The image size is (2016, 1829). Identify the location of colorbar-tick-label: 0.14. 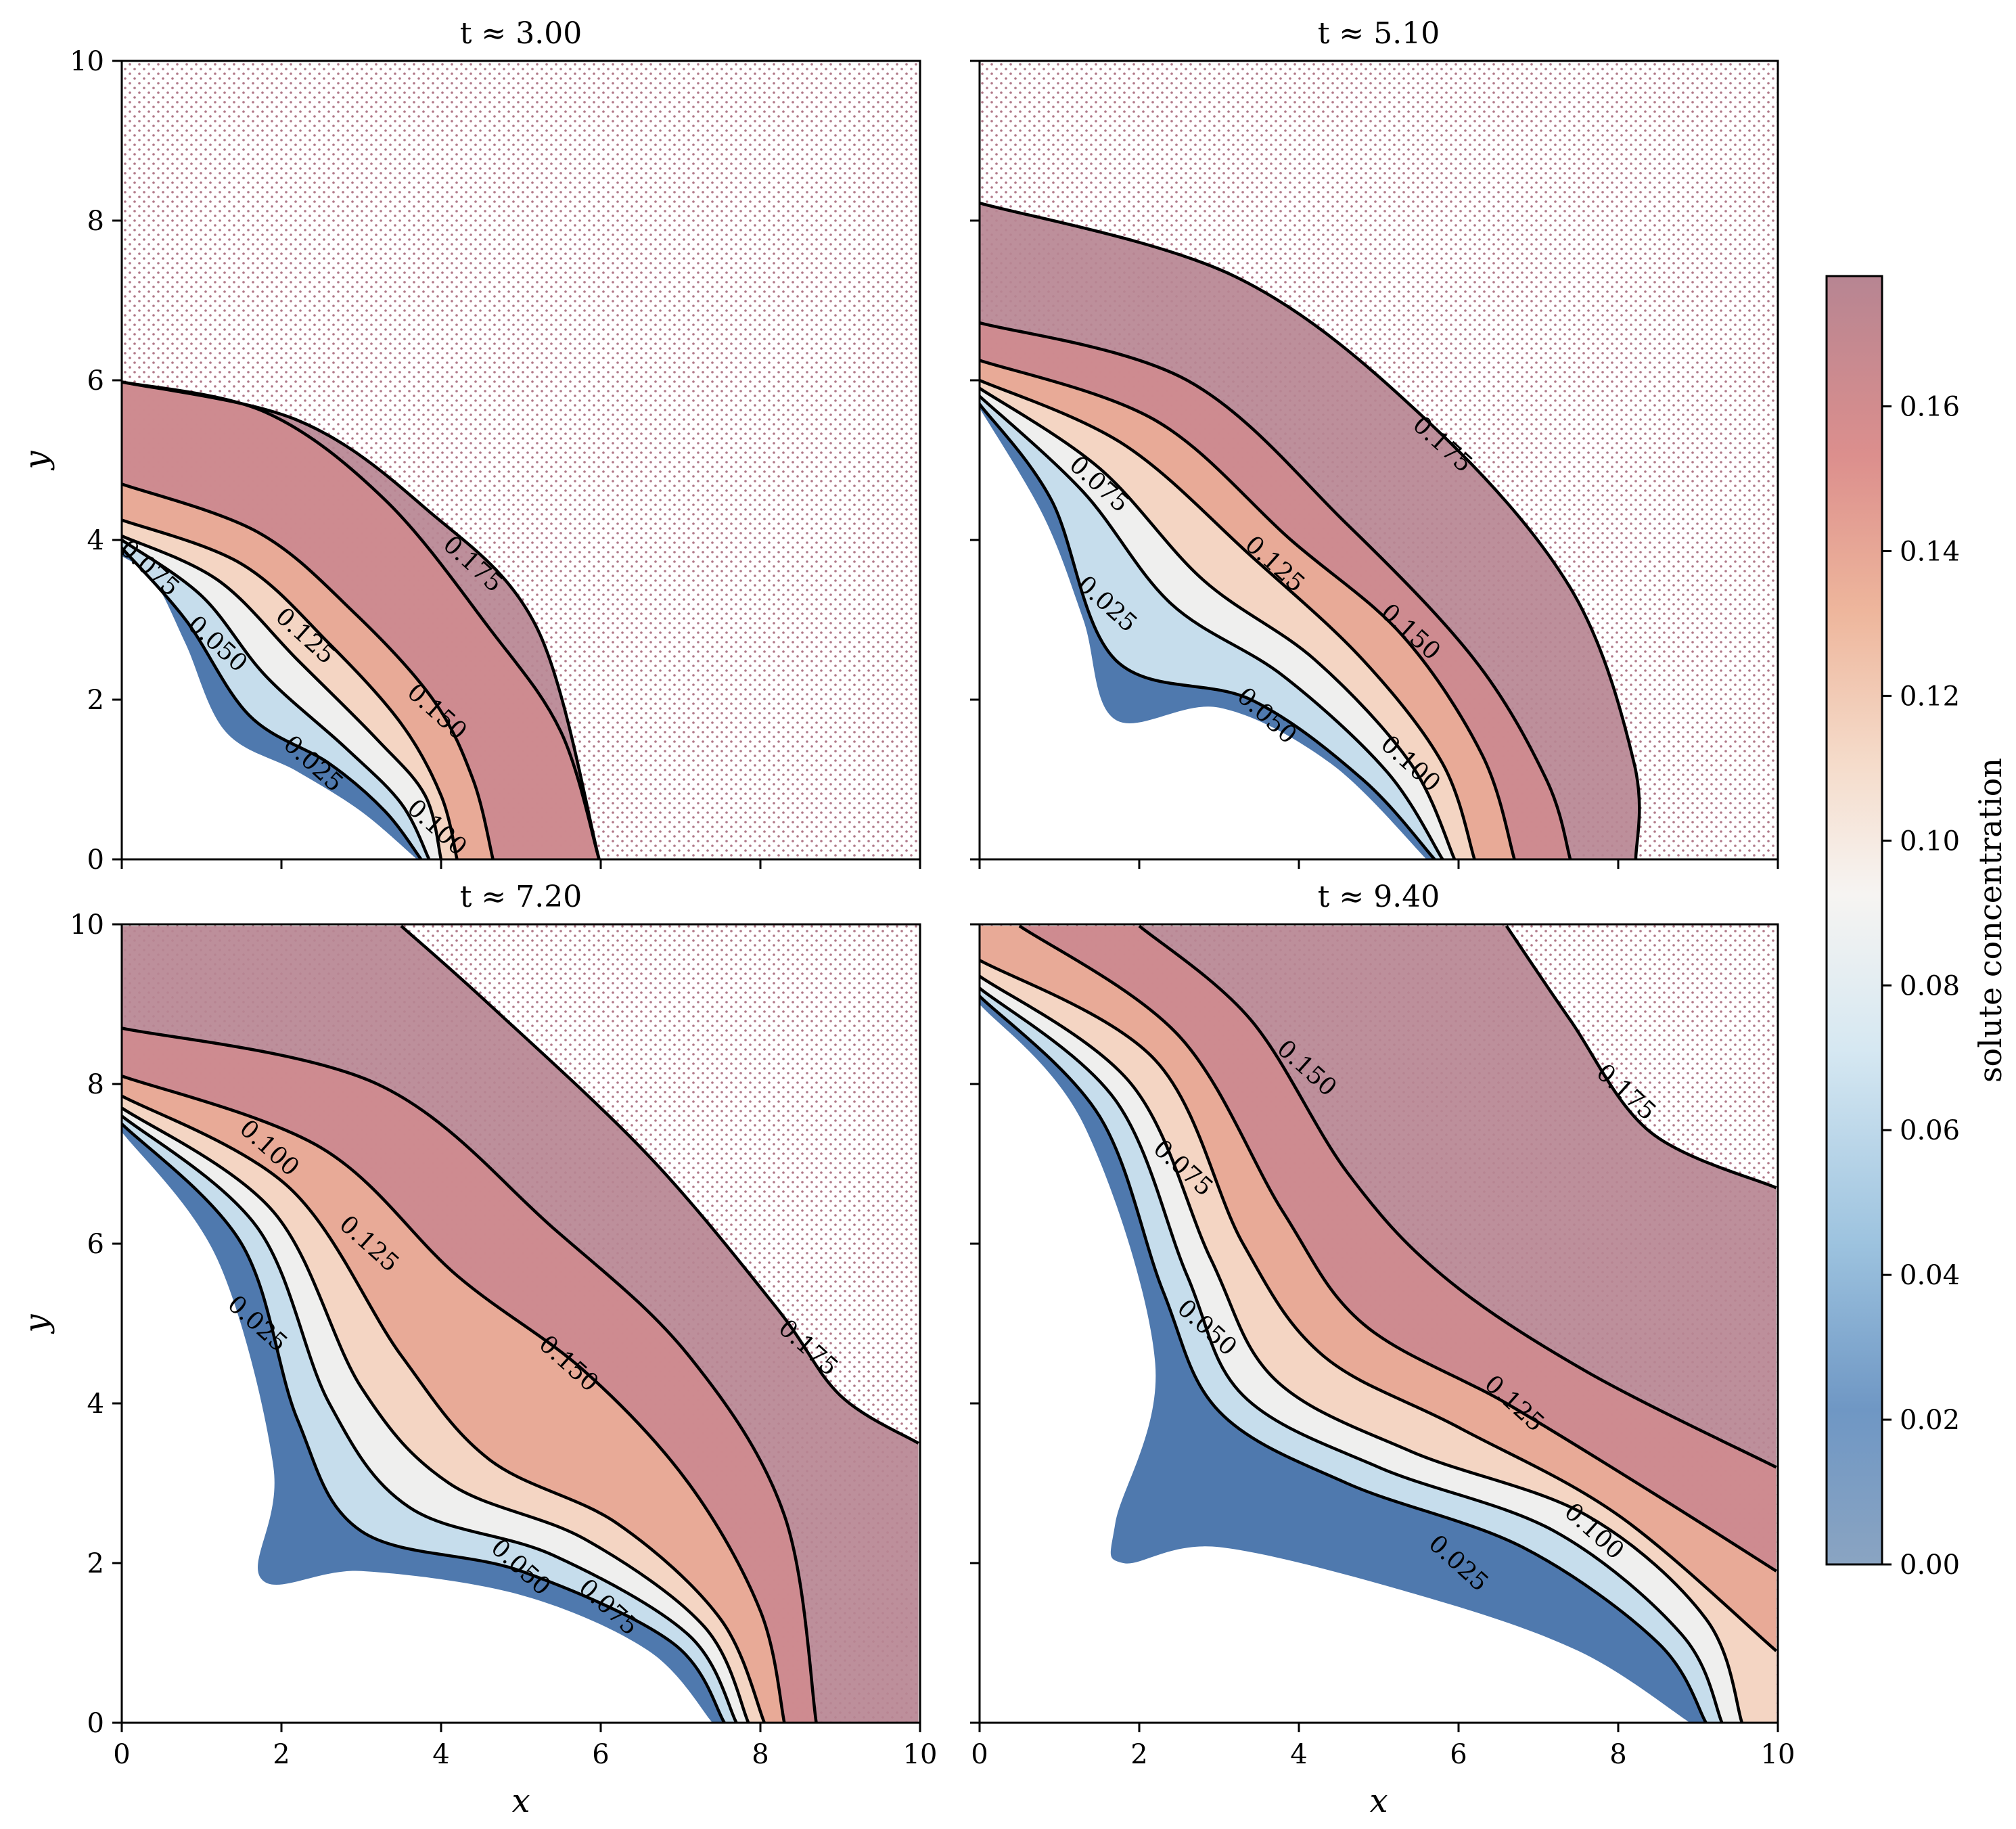
(1930, 551).